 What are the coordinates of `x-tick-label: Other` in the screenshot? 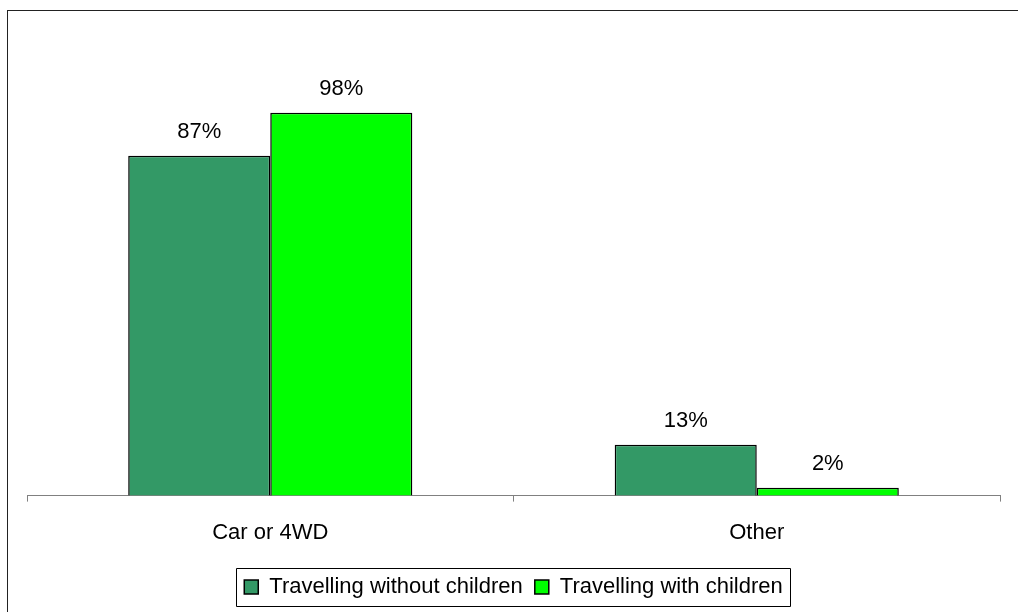 It's located at (757, 531).